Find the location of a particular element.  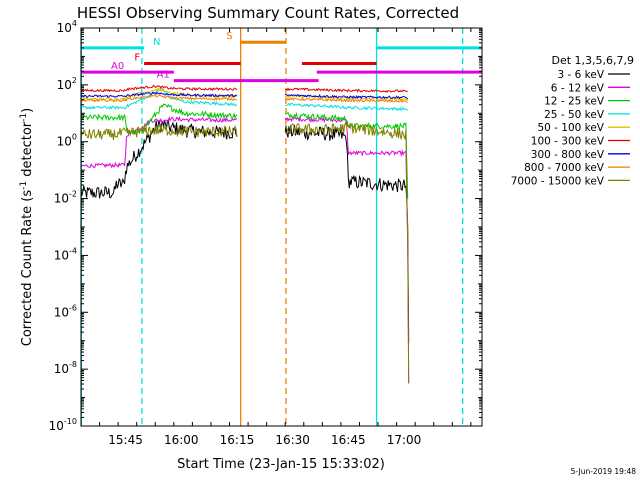

x-tick-label: 16:45 is located at coordinates (348, 440).